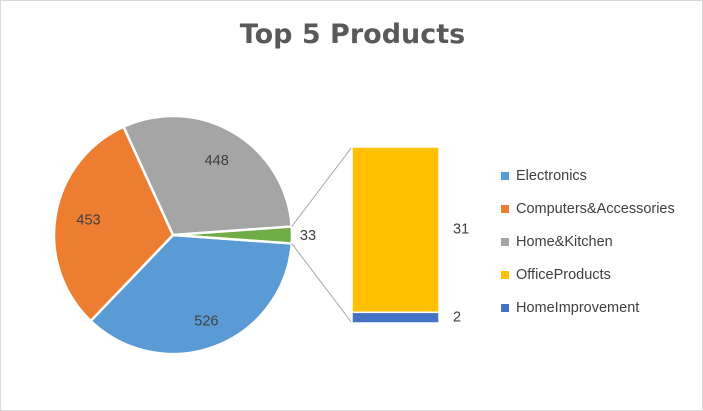 This screenshot has height=411, width=703. I want to click on legend-label: HomeImprovement, so click(578, 307).